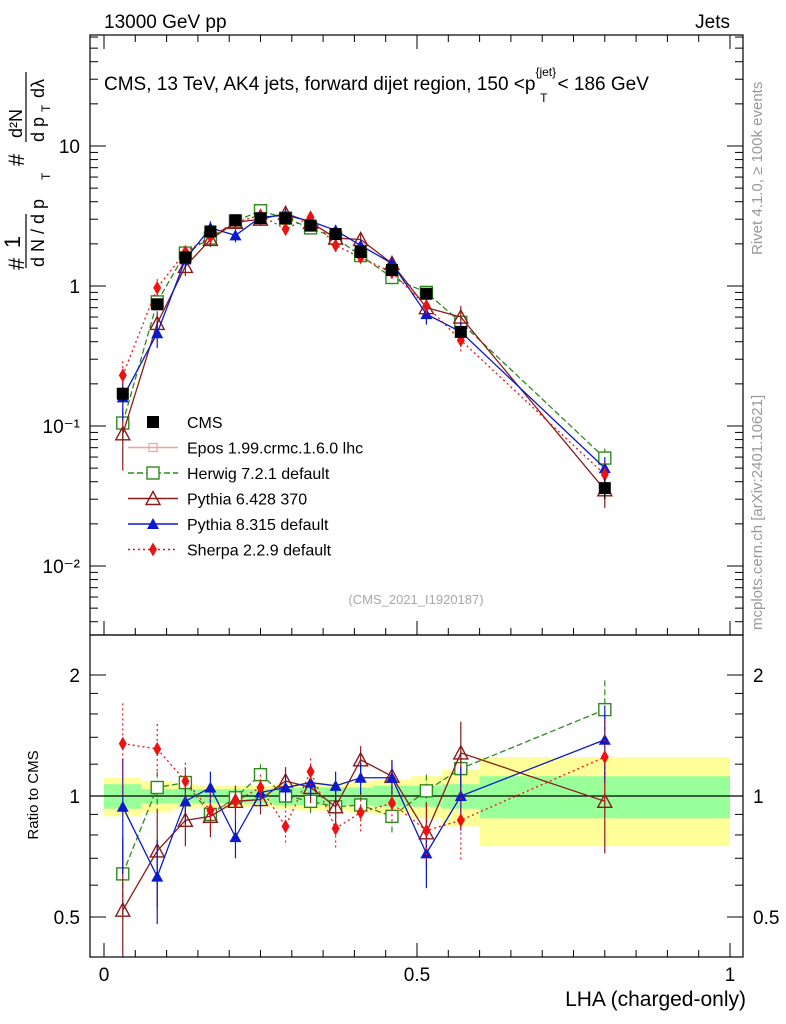 The width and height of the screenshot is (786, 1024). What do you see at coordinates (62, 567) in the screenshot?
I see `y-tick-label: 10⁻²` at bounding box center [62, 567].